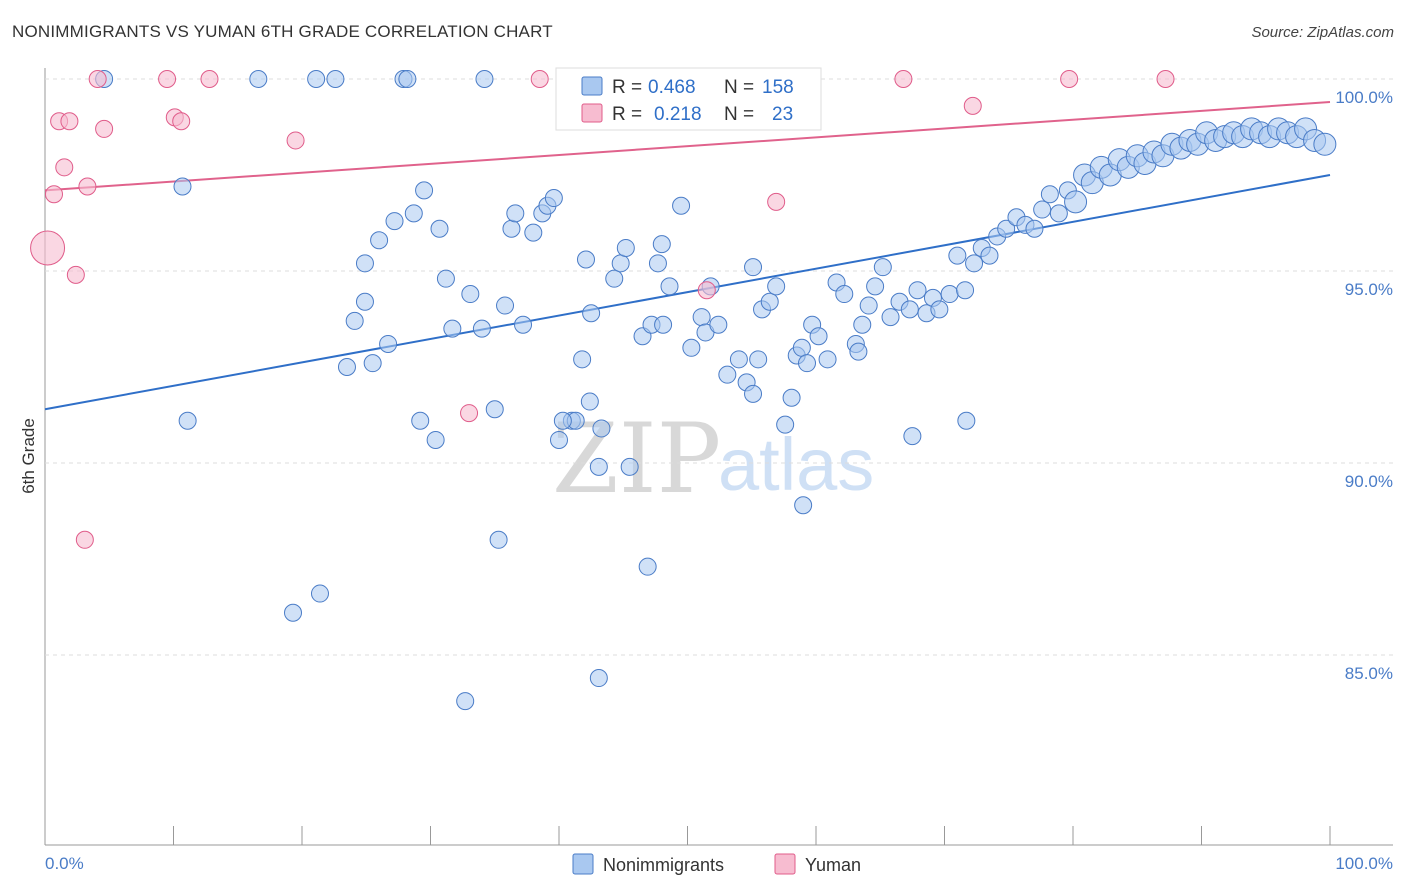 This screenshot has width=1406, height=892. Describe the element at coordinates (64, 863) in the screenshot. I see `x-tick-label-start: 0.0%` at that location.